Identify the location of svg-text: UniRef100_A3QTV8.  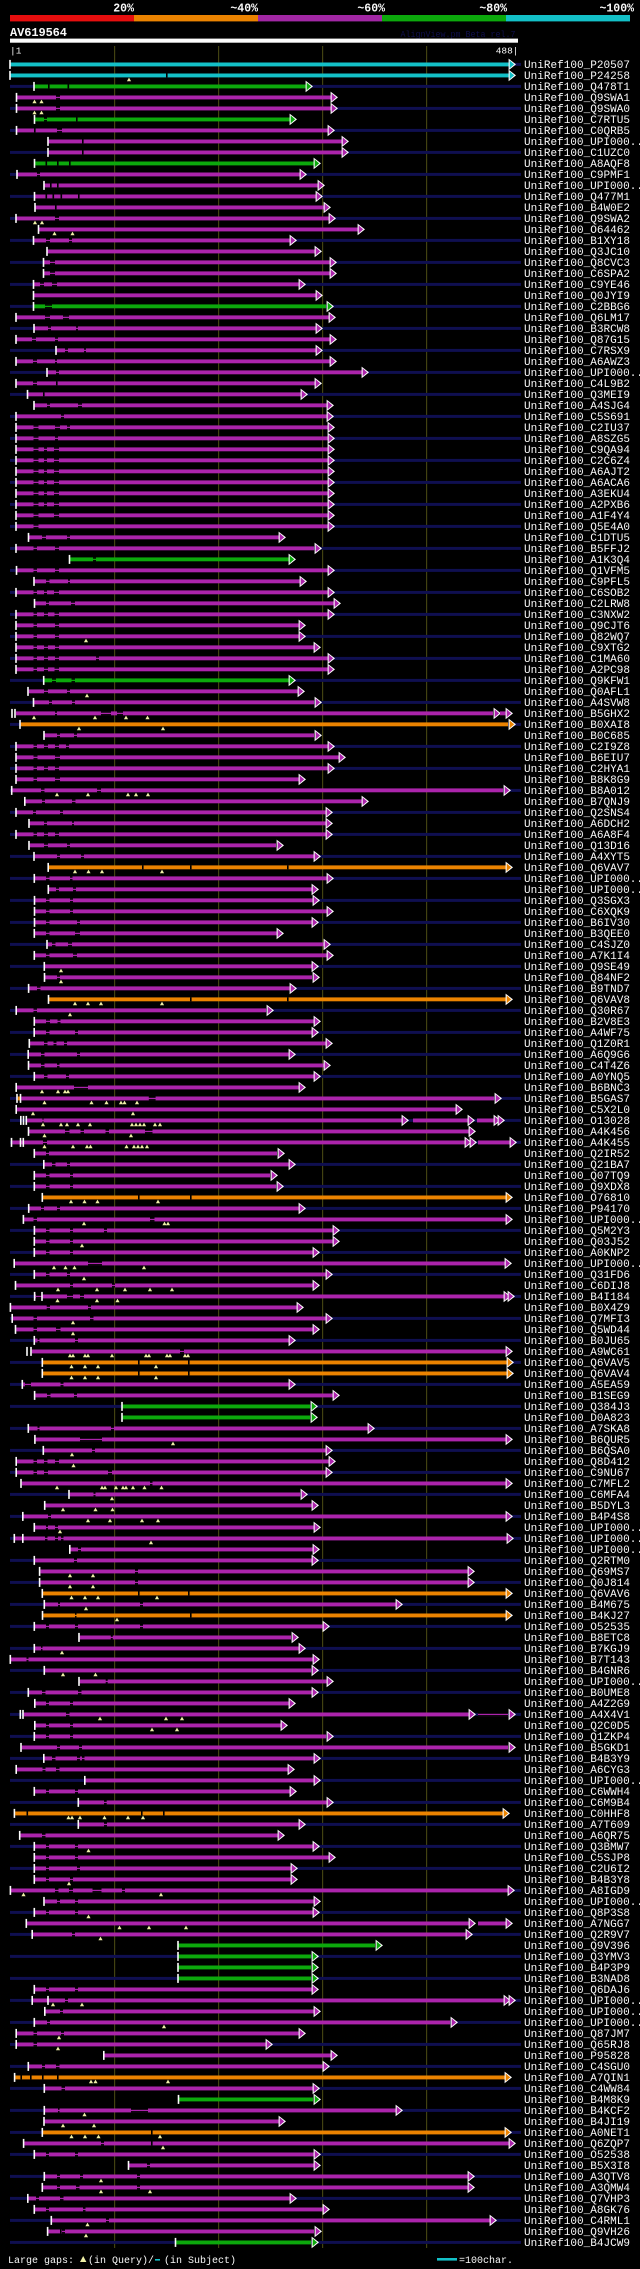
(577, 2178).